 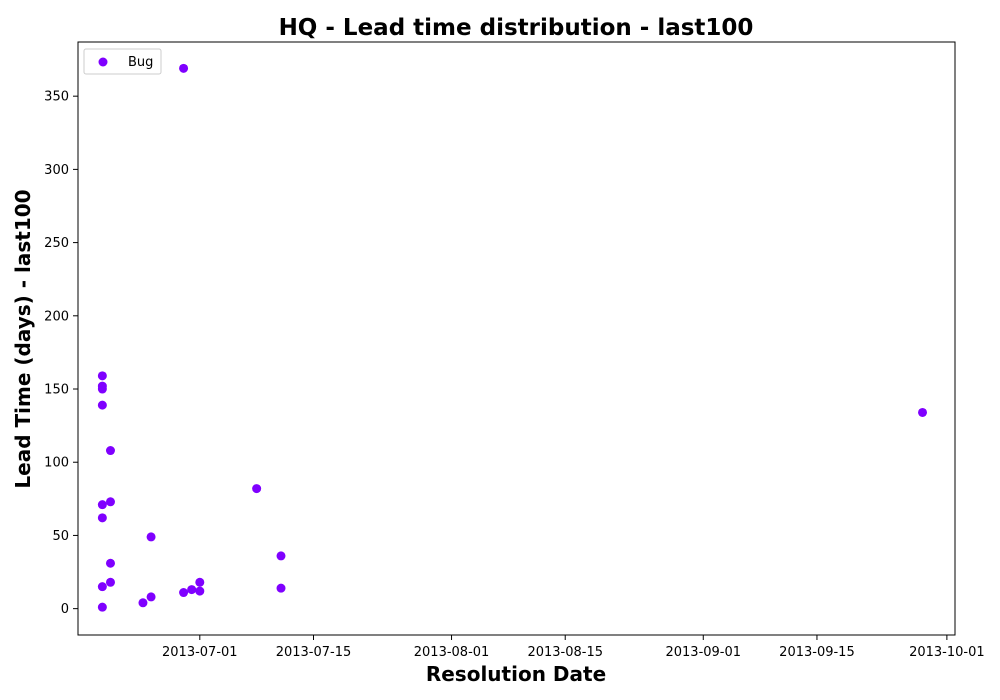 What do you see at coordinates (516, 674) in the screenshot?
I see `x-axis-label: Resolution Date` at bounding box center [516, 674].